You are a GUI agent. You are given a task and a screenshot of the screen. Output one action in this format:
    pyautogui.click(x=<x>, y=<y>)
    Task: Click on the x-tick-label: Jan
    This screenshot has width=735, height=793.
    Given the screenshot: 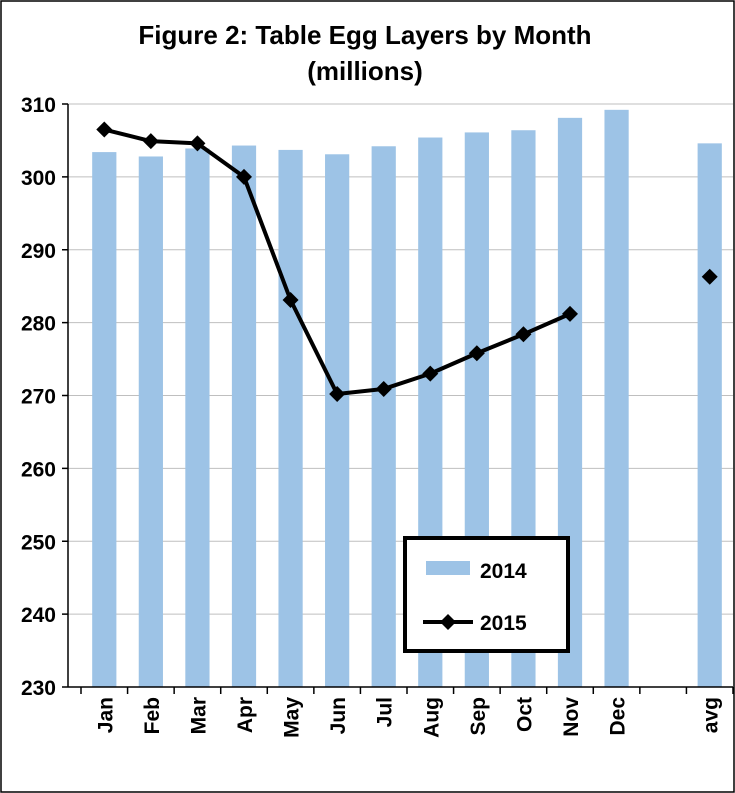 What is the action you would take?
    pyautogui.click(x=105, y=715)
    